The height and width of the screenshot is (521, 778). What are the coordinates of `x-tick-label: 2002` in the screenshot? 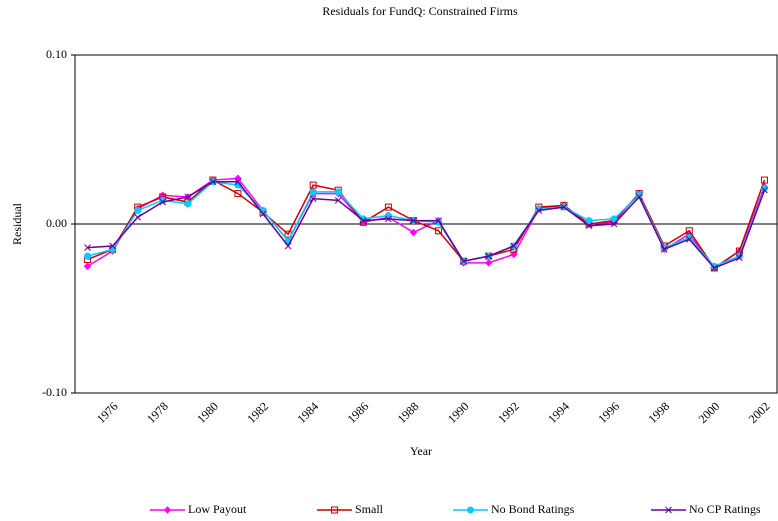 It's located at (759, 412).